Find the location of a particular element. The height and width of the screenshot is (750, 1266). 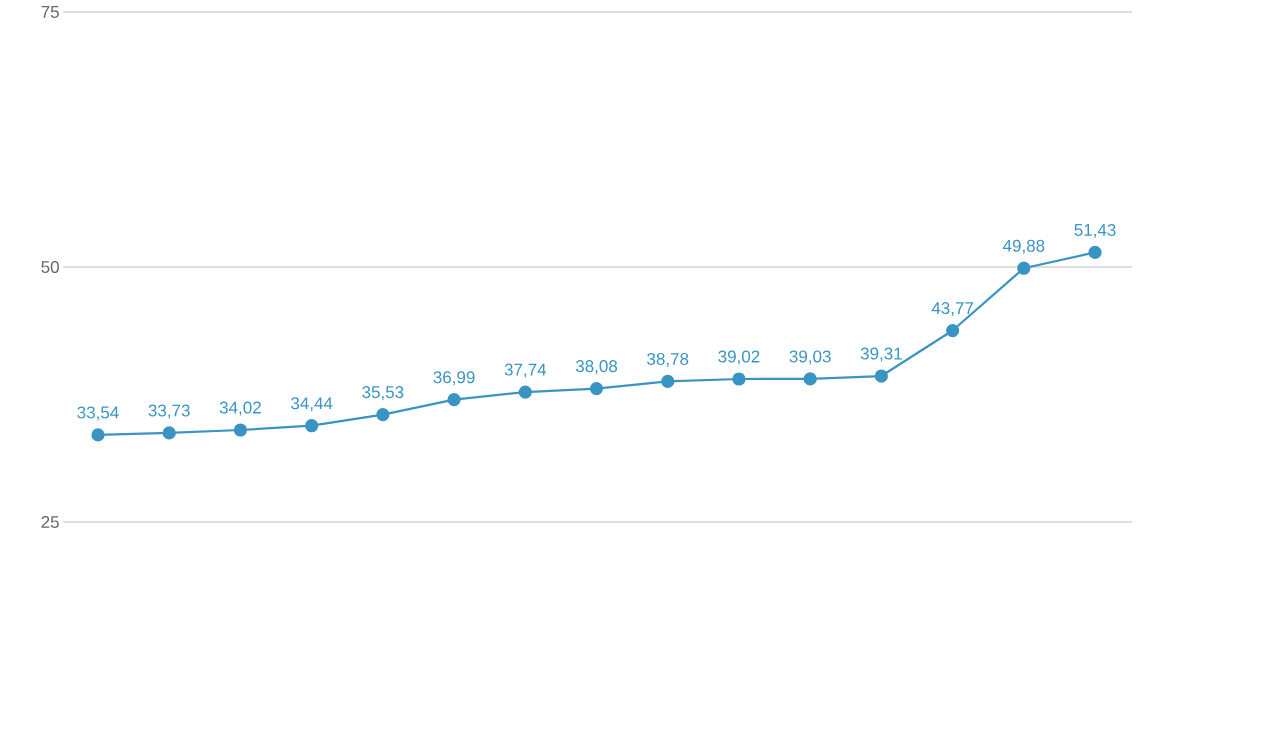

data-label: 49,88 is located at coordinates (1023, 246).